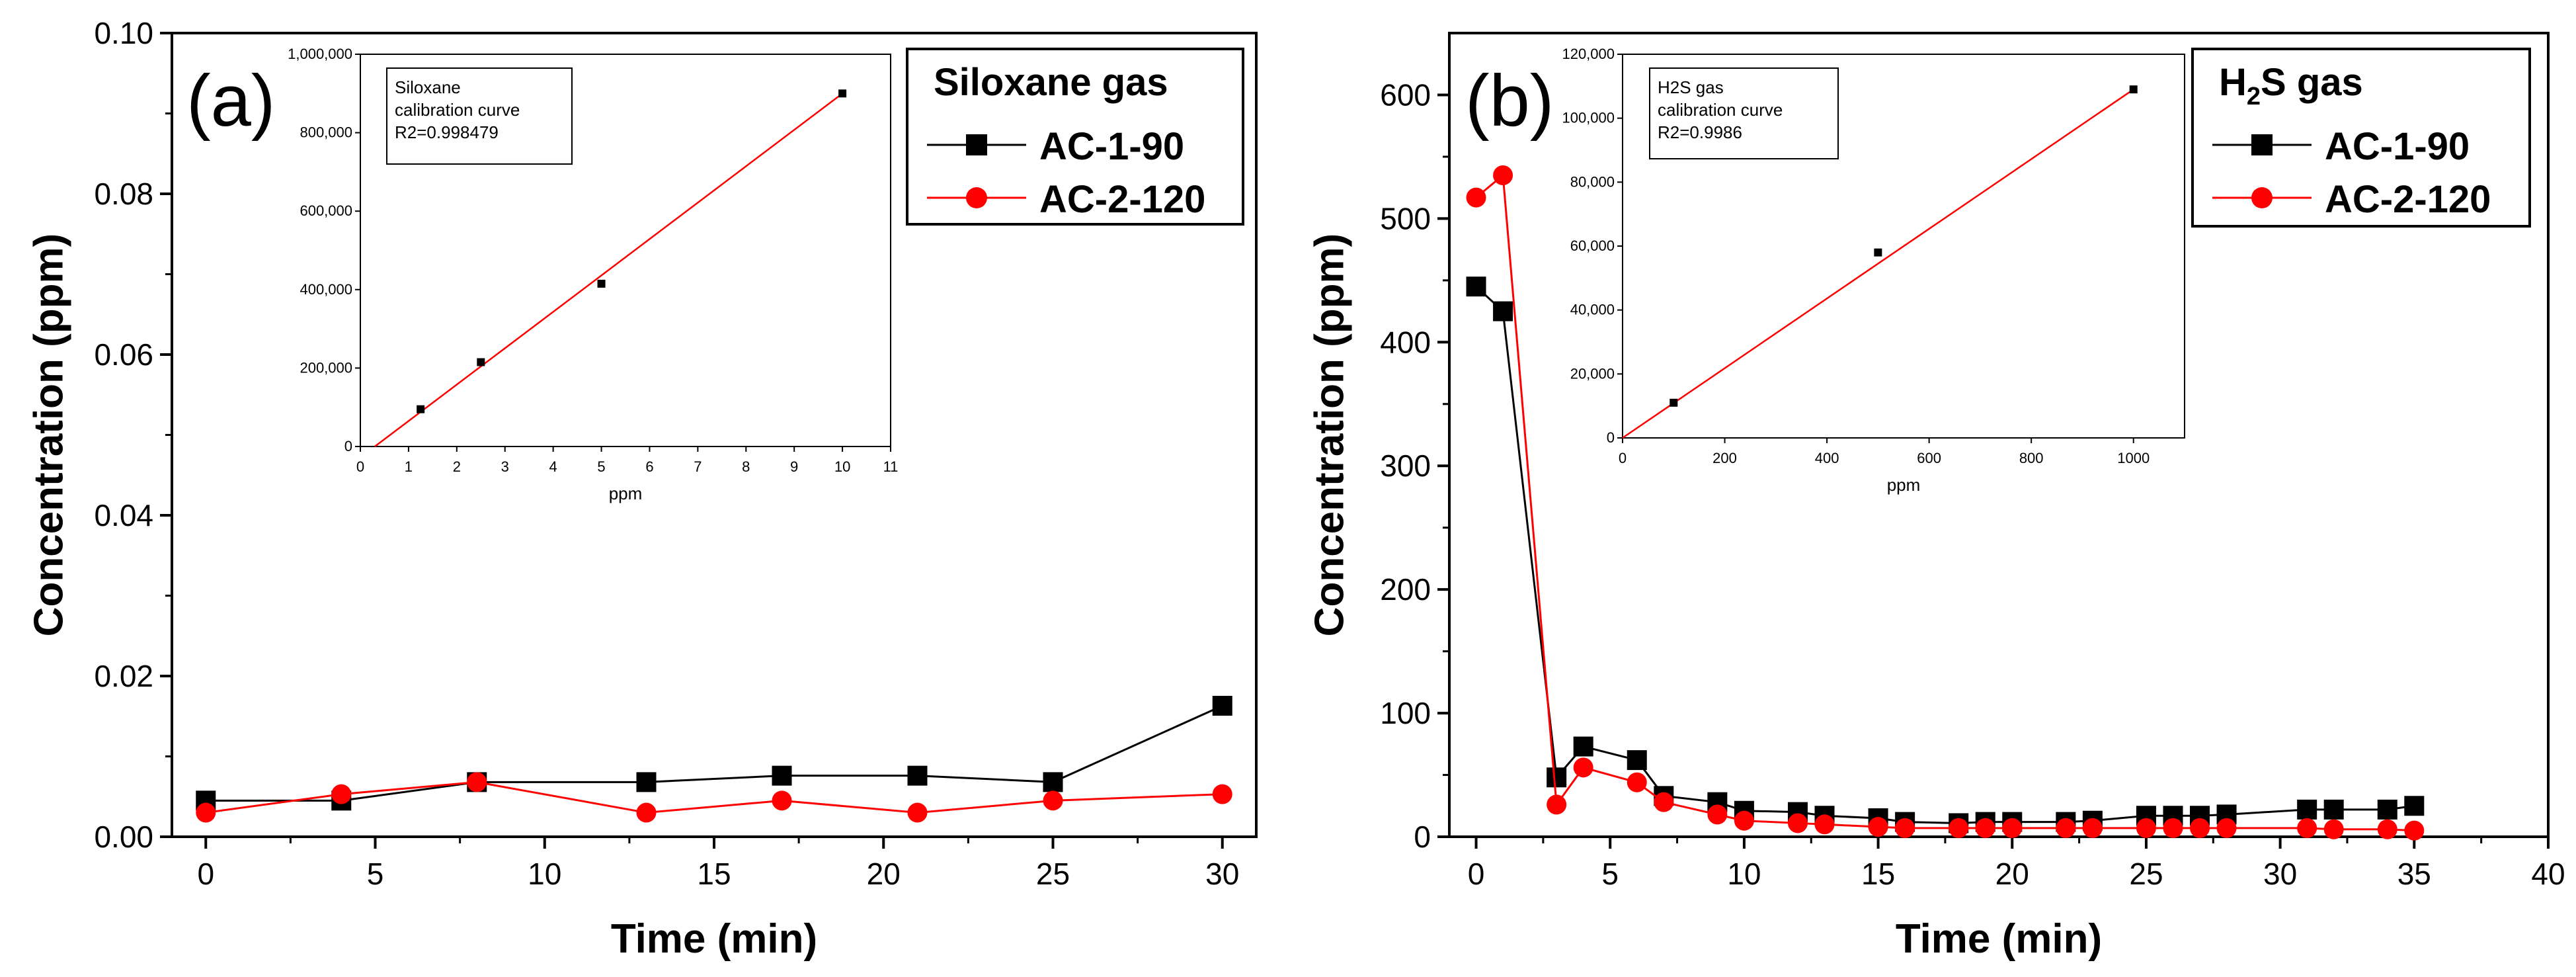  I want to click on inset-x-tick-label: 10, so click(842, 466).